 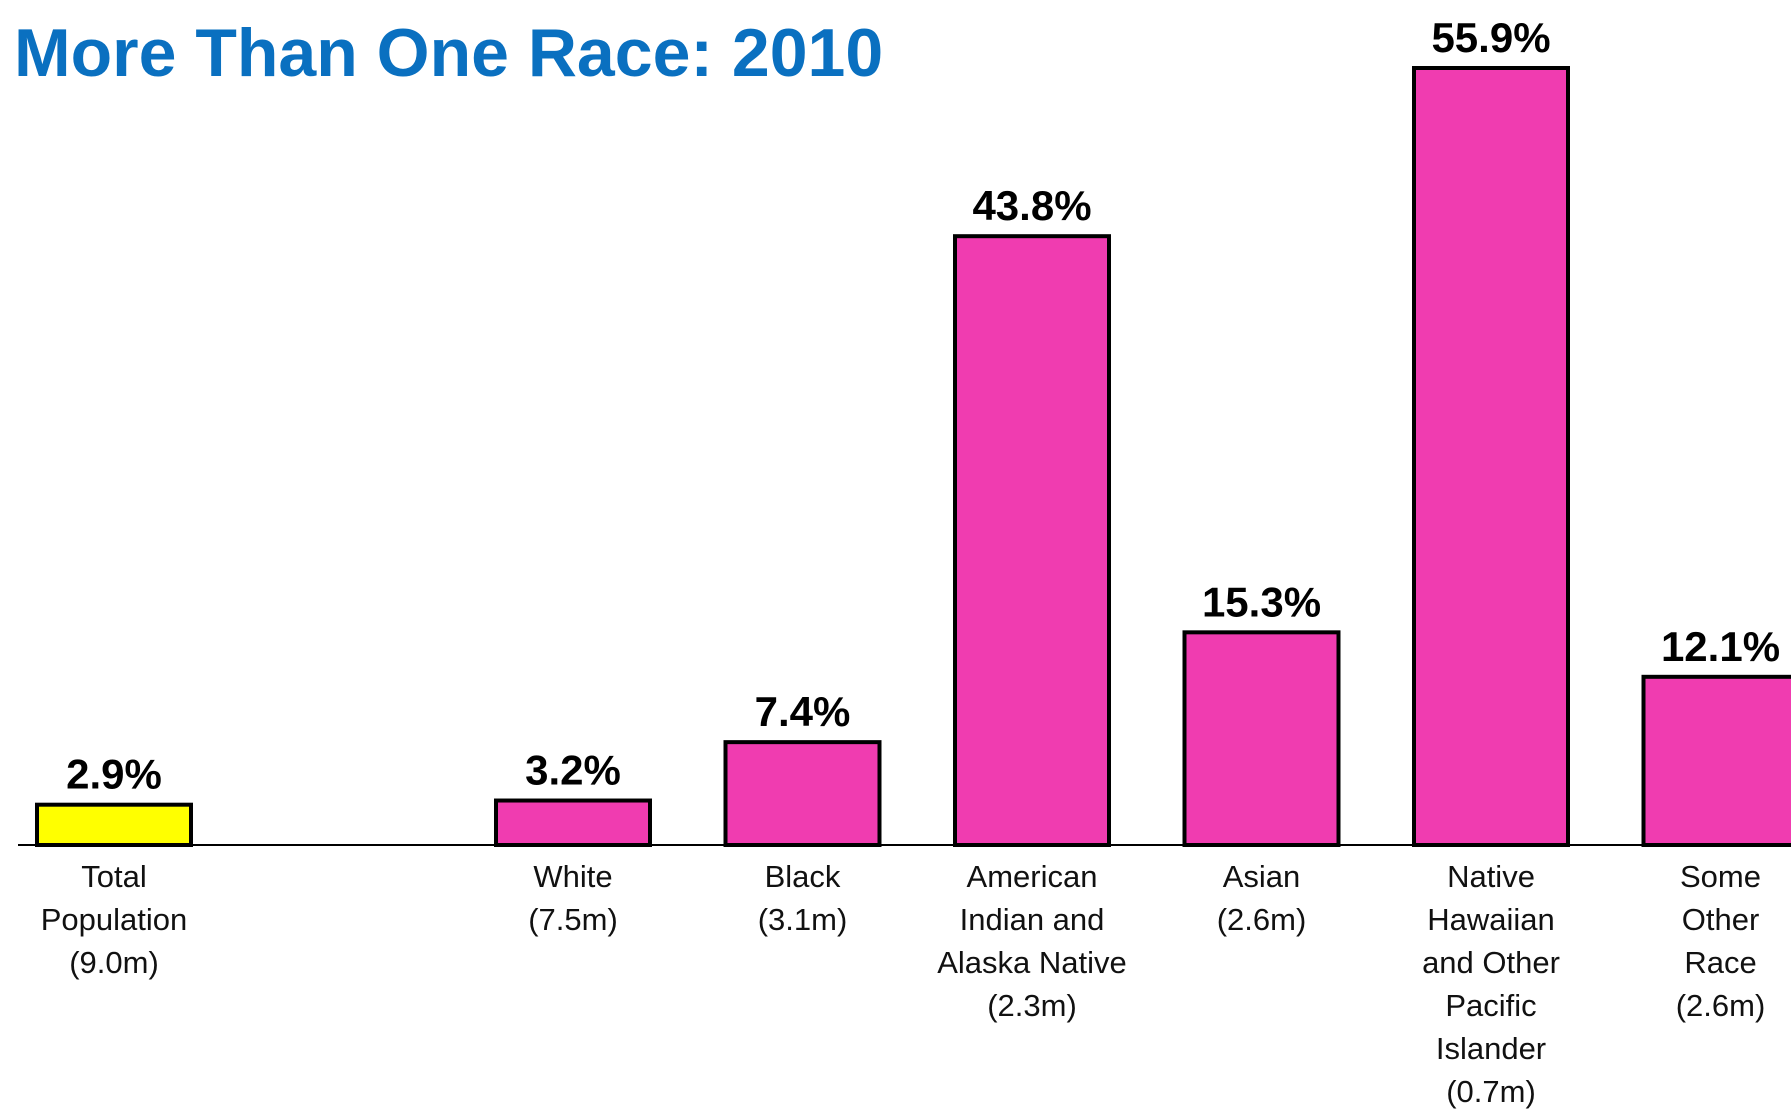 I want to click on category-label: Some Other Race (2.6m), so click(x=1720, y=941).